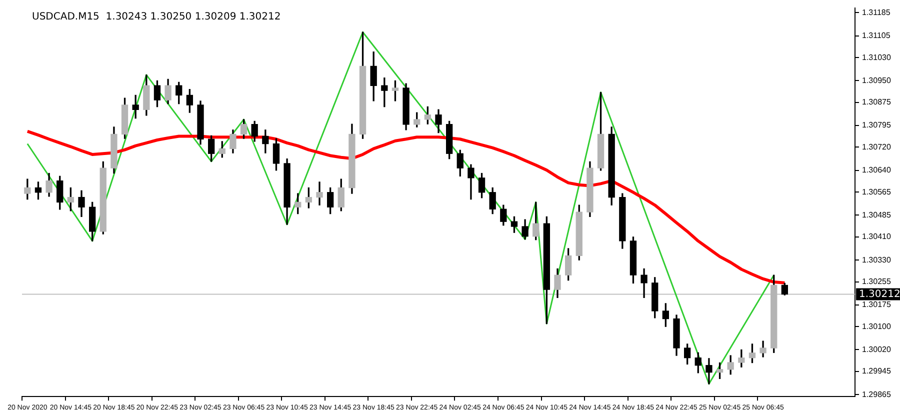 This screenshot has width=900, height=415. Describe the element at coordinates (877, 191) in the screenshot. I see `y-tick-label: 1.30565` at that location.